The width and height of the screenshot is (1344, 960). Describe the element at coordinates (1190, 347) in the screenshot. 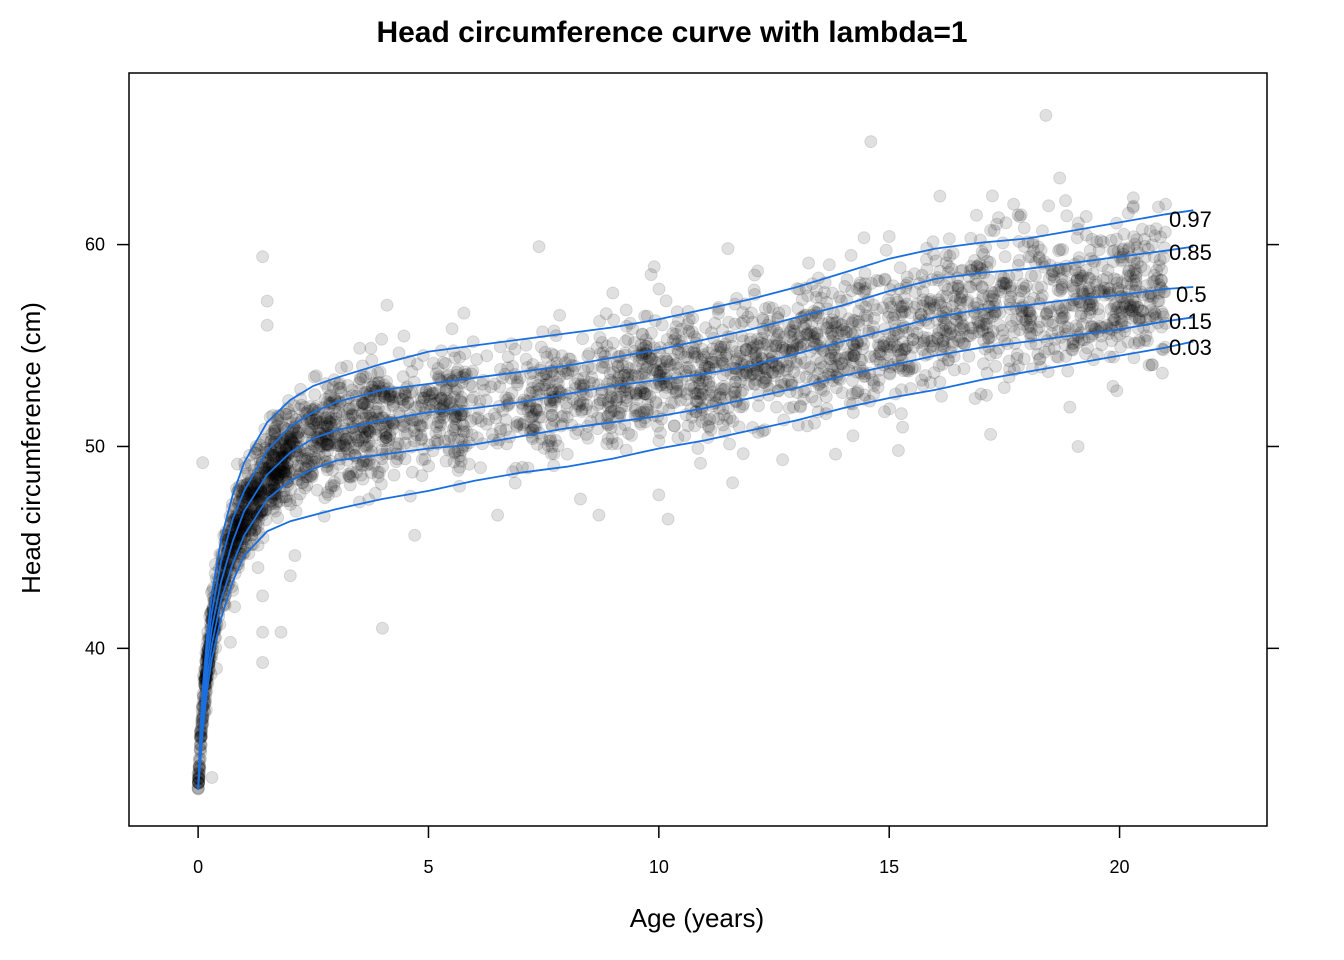

I see `curve-label-0-03: 0.03` at that location.